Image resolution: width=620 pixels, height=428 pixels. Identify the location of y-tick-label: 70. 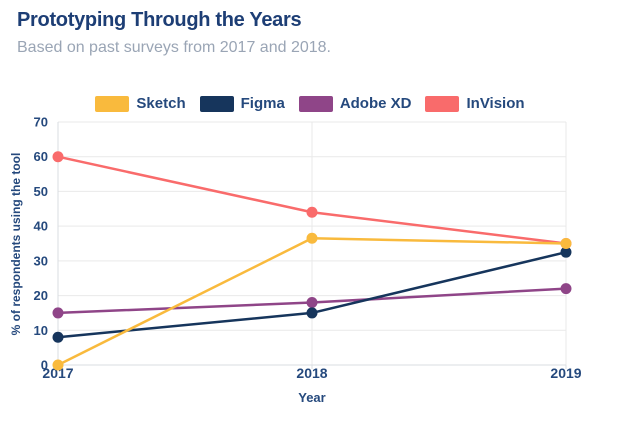
(41, 122).